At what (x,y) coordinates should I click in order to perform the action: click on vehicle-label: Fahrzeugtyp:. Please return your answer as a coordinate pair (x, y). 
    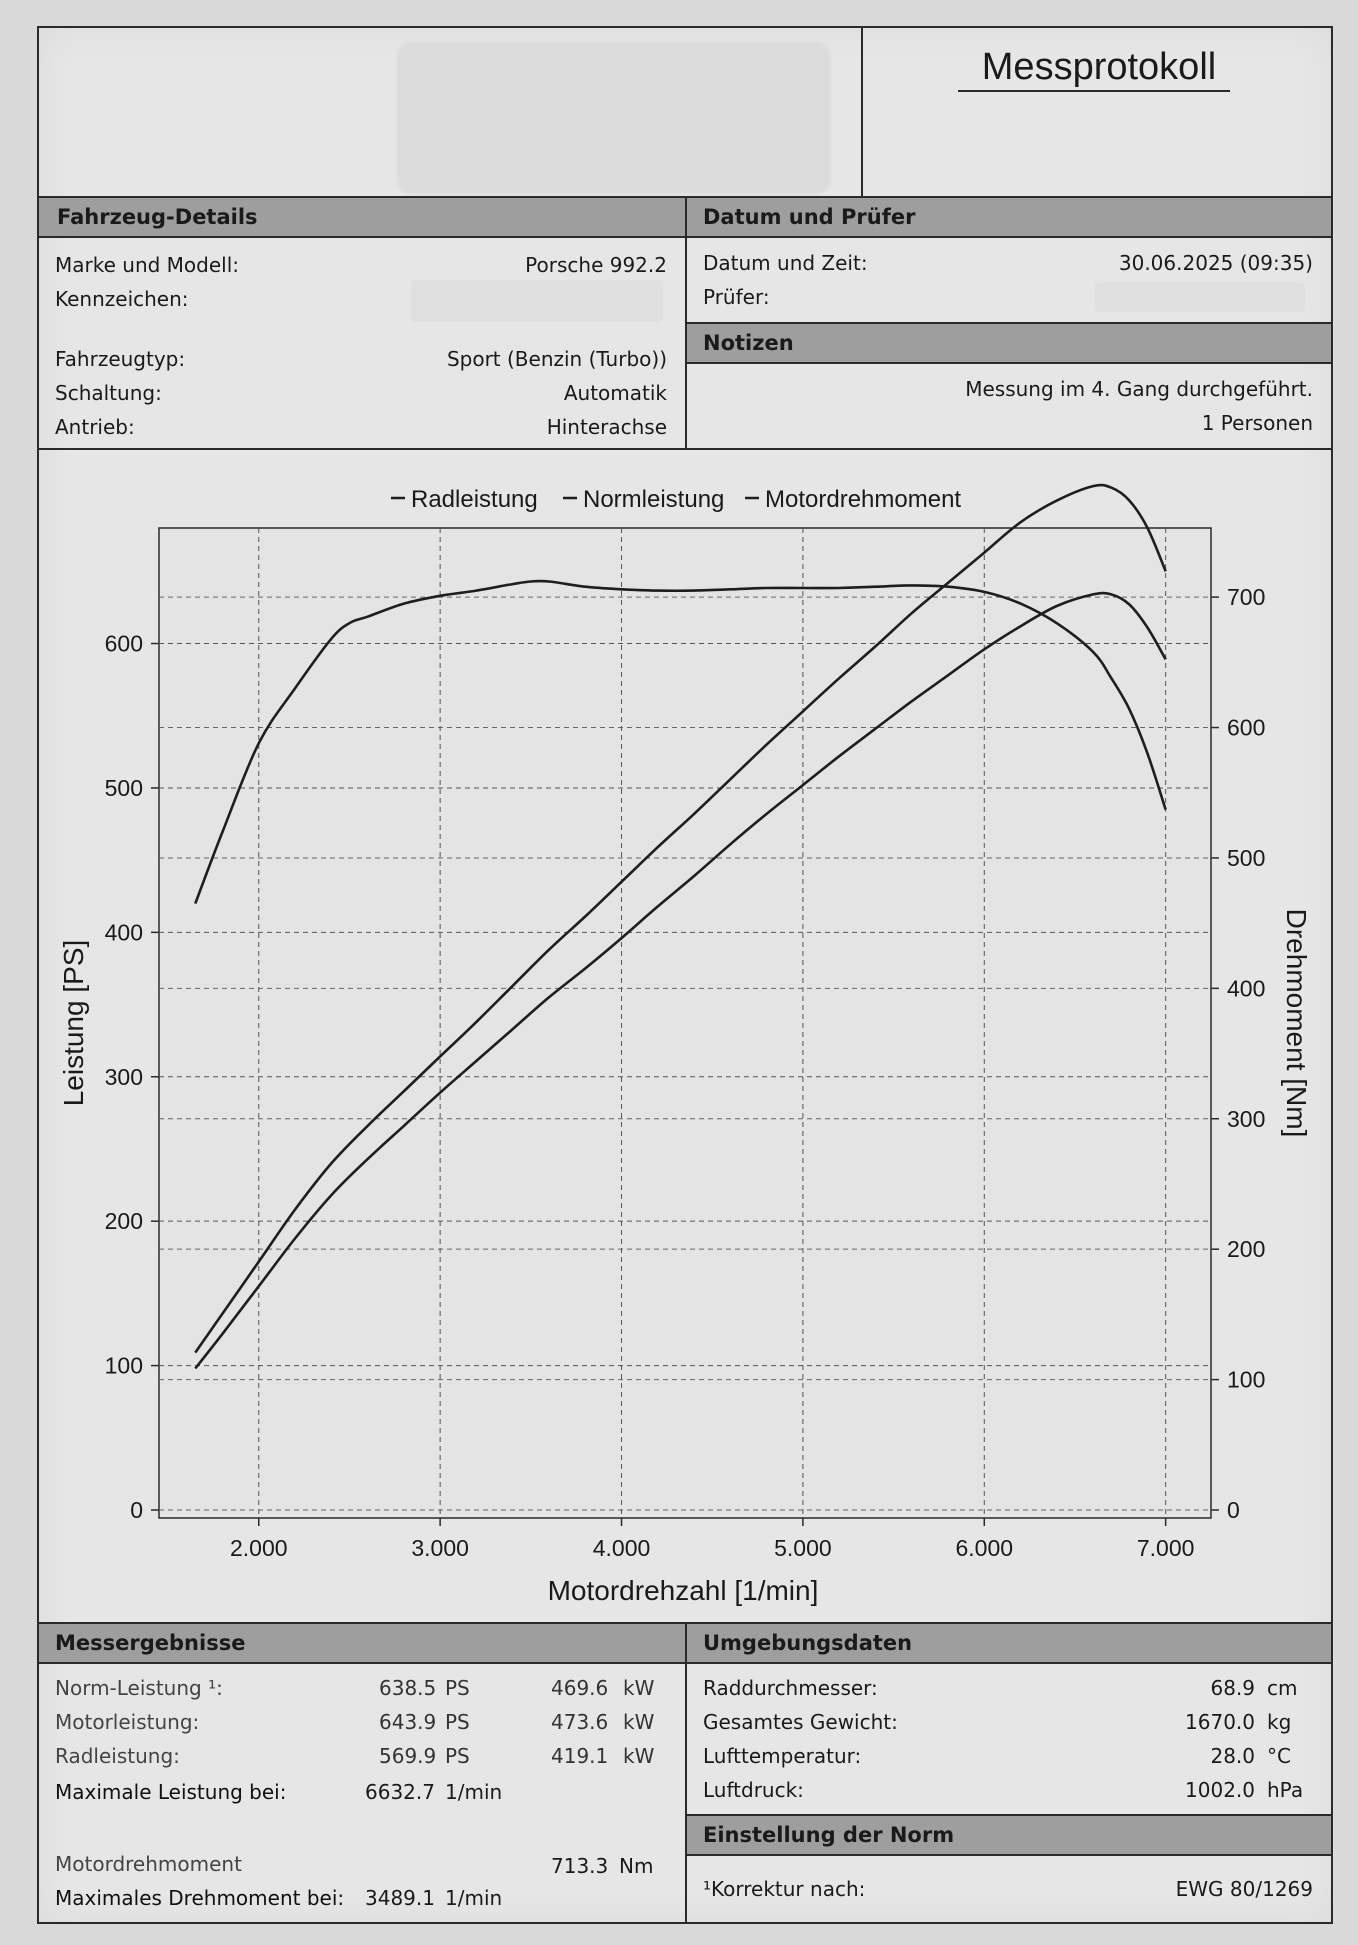
    Looking at the image, I should click on (120, 359).